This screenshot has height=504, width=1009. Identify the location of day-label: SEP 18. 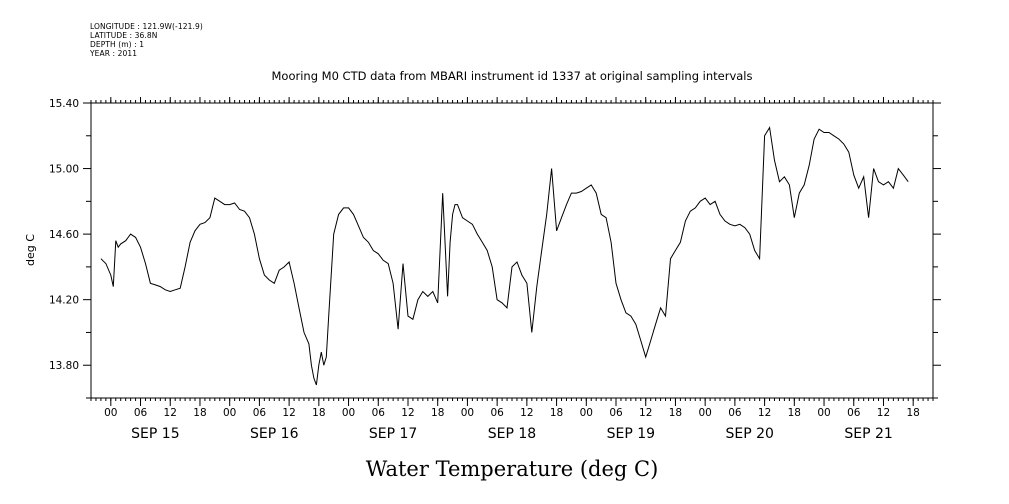
(512, 434).